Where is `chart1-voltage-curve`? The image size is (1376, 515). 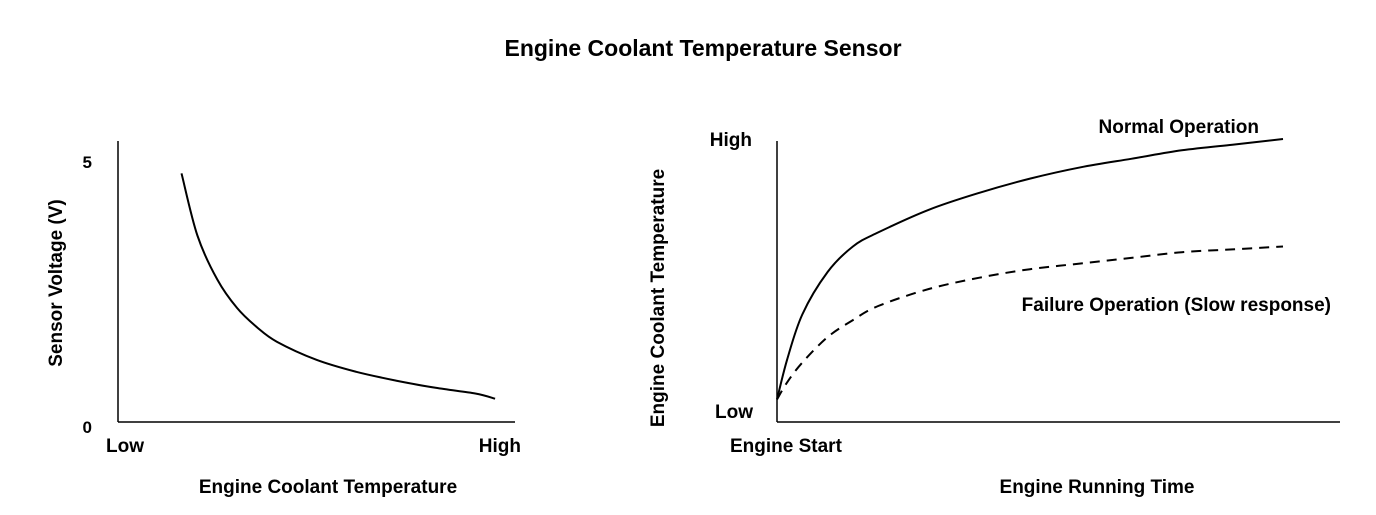
chart1-voltage-curve is located at coordinates (338, 286).